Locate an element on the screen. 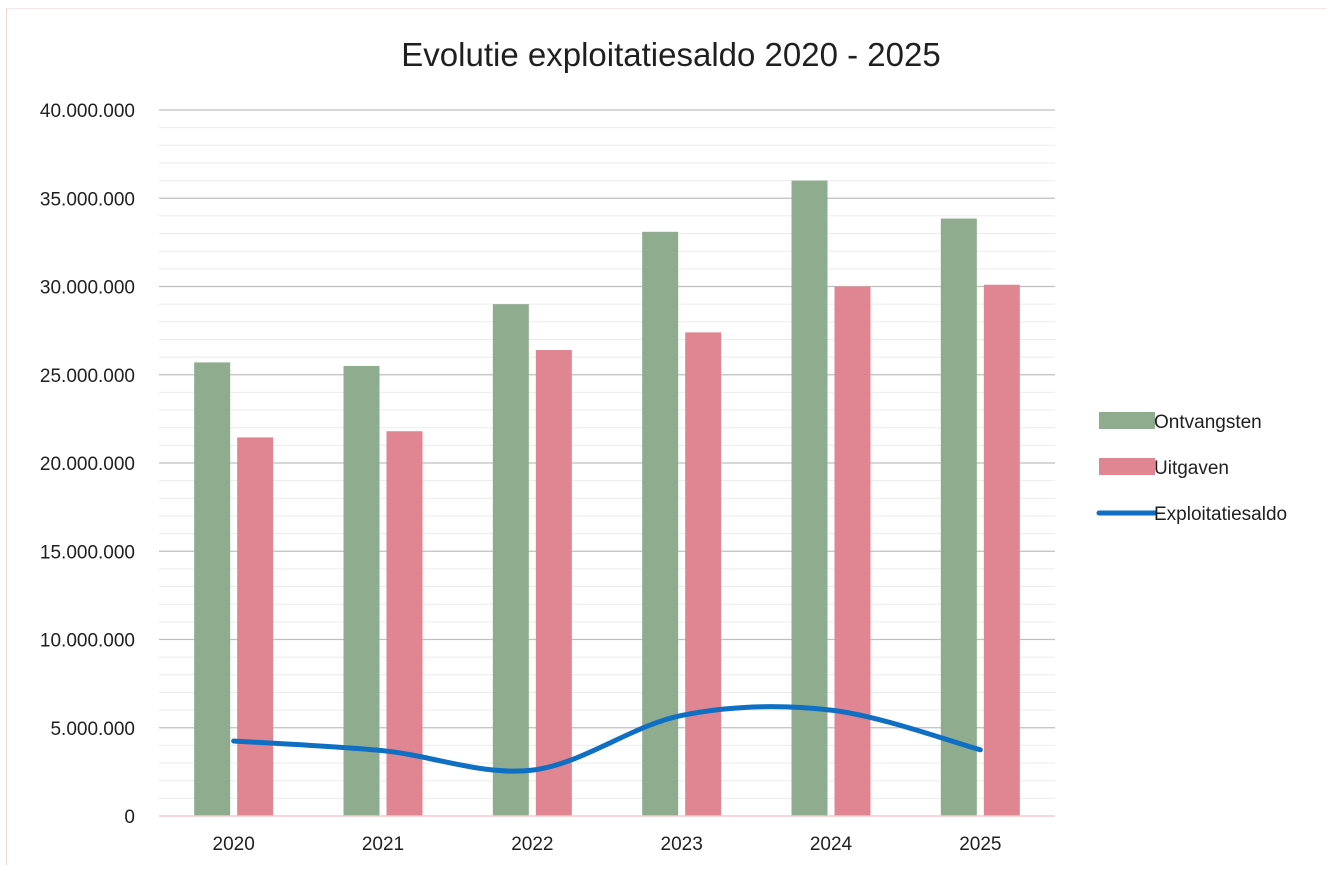  bar-uitgaven-2025 is located at coordinates (1001, 550).